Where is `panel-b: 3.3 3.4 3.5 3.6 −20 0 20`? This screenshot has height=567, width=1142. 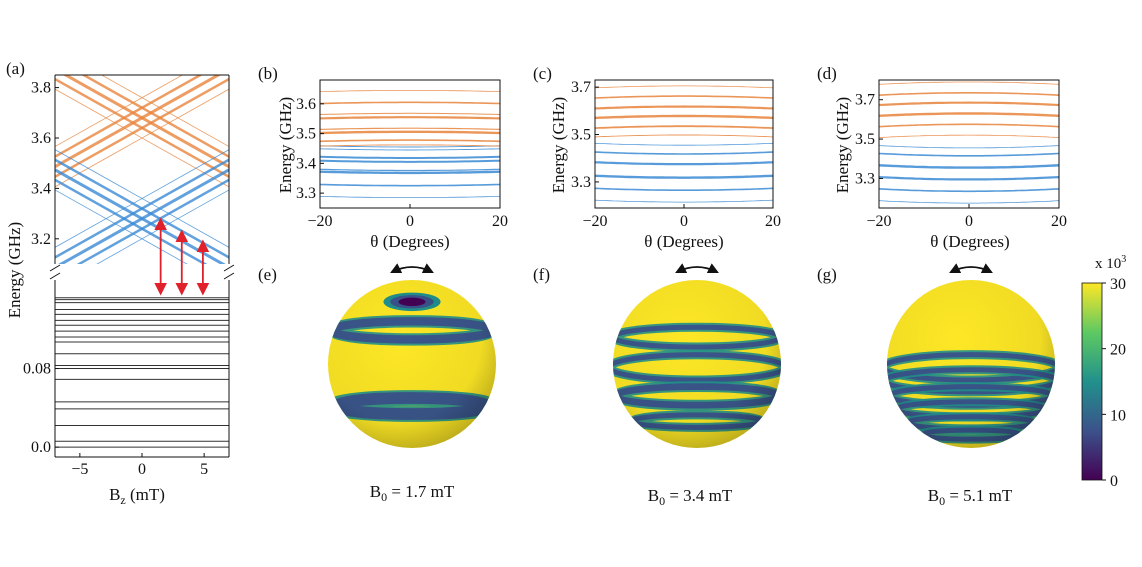 panel-b: 3.3 3.4 3.5 3.6 −20 0 20 is located at coordinates (402, 154).